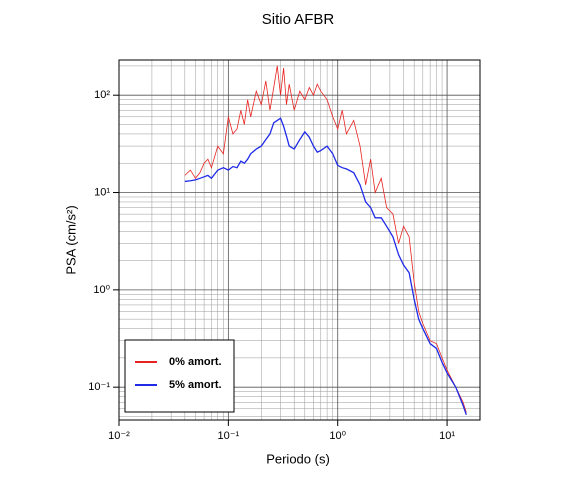  I want to click on y-tick-label: 10⁻¹, so click(99, 387).